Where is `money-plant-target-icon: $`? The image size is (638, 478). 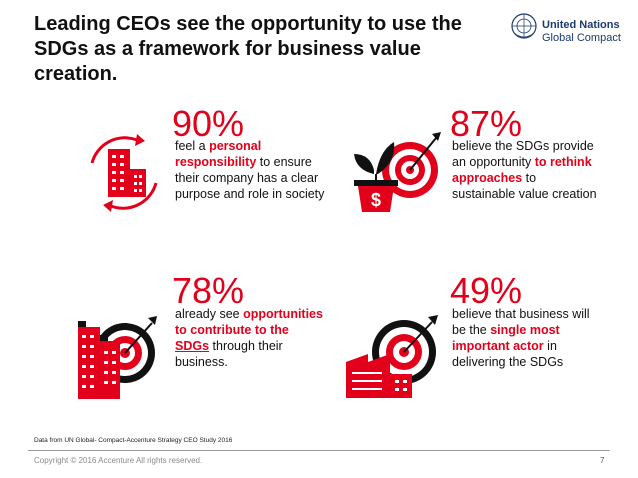 money-plant-target-icon: $ is located at coordinates (397, 172).